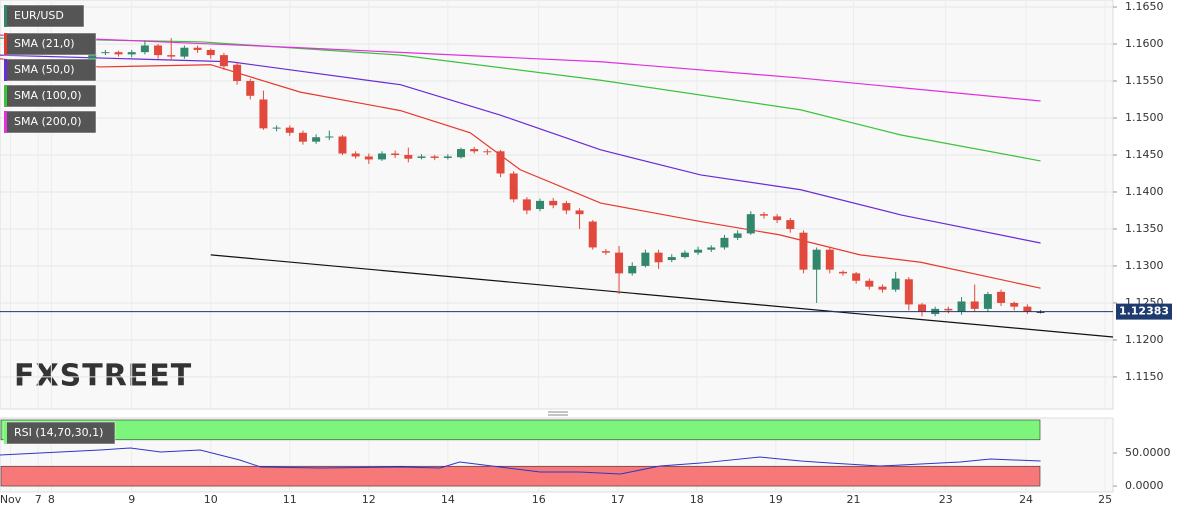 This screenshot has width=1194, height=513. I want to click on y-tick-label: 1.1450, so click(1144, 154).